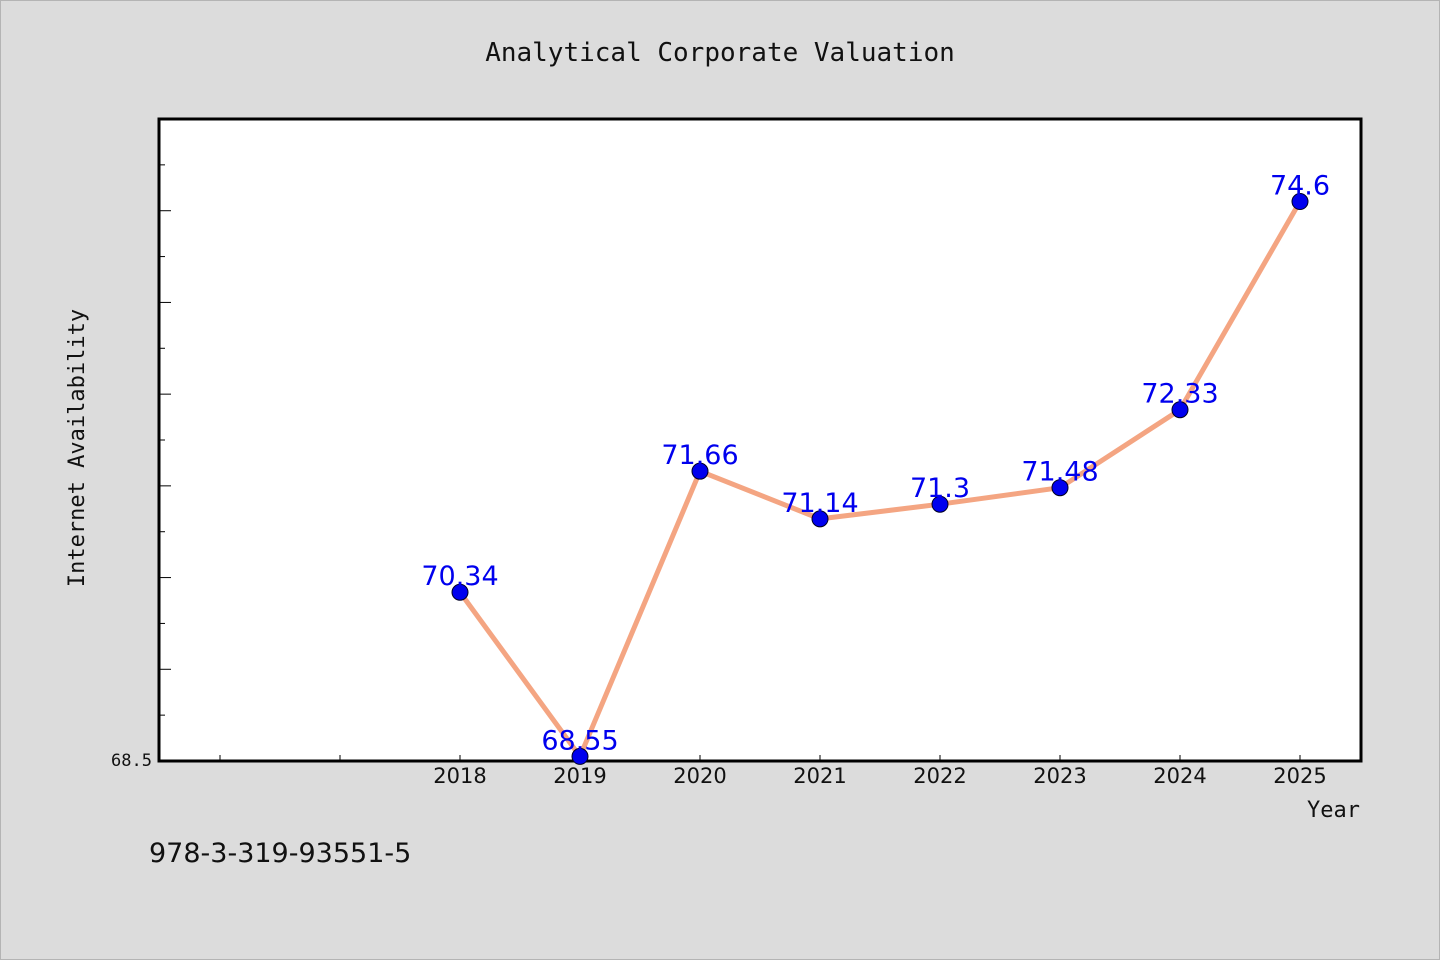 Image resolution: width=1440 pixels, height=960 pixels. What do you see at coordinates (1299, 776) in the screenshot?
I see `x-tick-label: 2025` at bounding box center [1299, 776].